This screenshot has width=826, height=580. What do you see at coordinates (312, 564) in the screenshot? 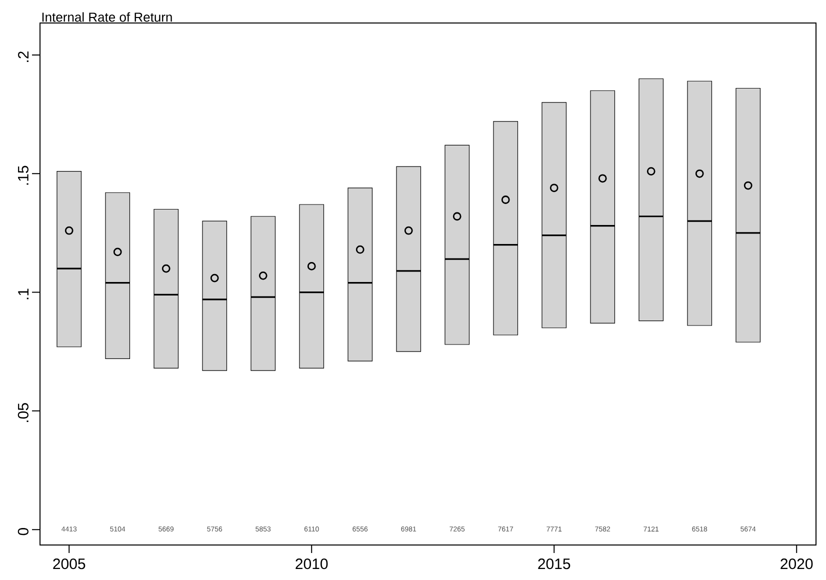
I see `x-tick-label: 2010` at bounding box center [312, 564].